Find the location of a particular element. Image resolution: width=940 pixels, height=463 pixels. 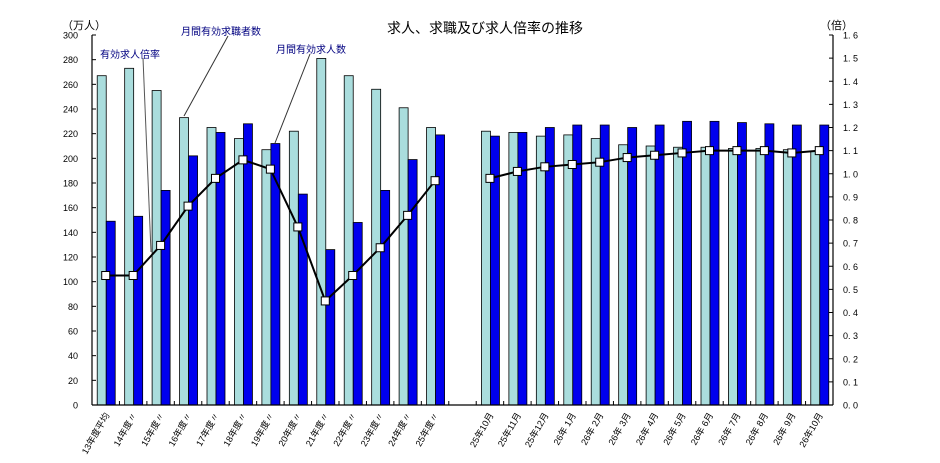

left-tick-label: 20 is located at coordinates (73, 381).